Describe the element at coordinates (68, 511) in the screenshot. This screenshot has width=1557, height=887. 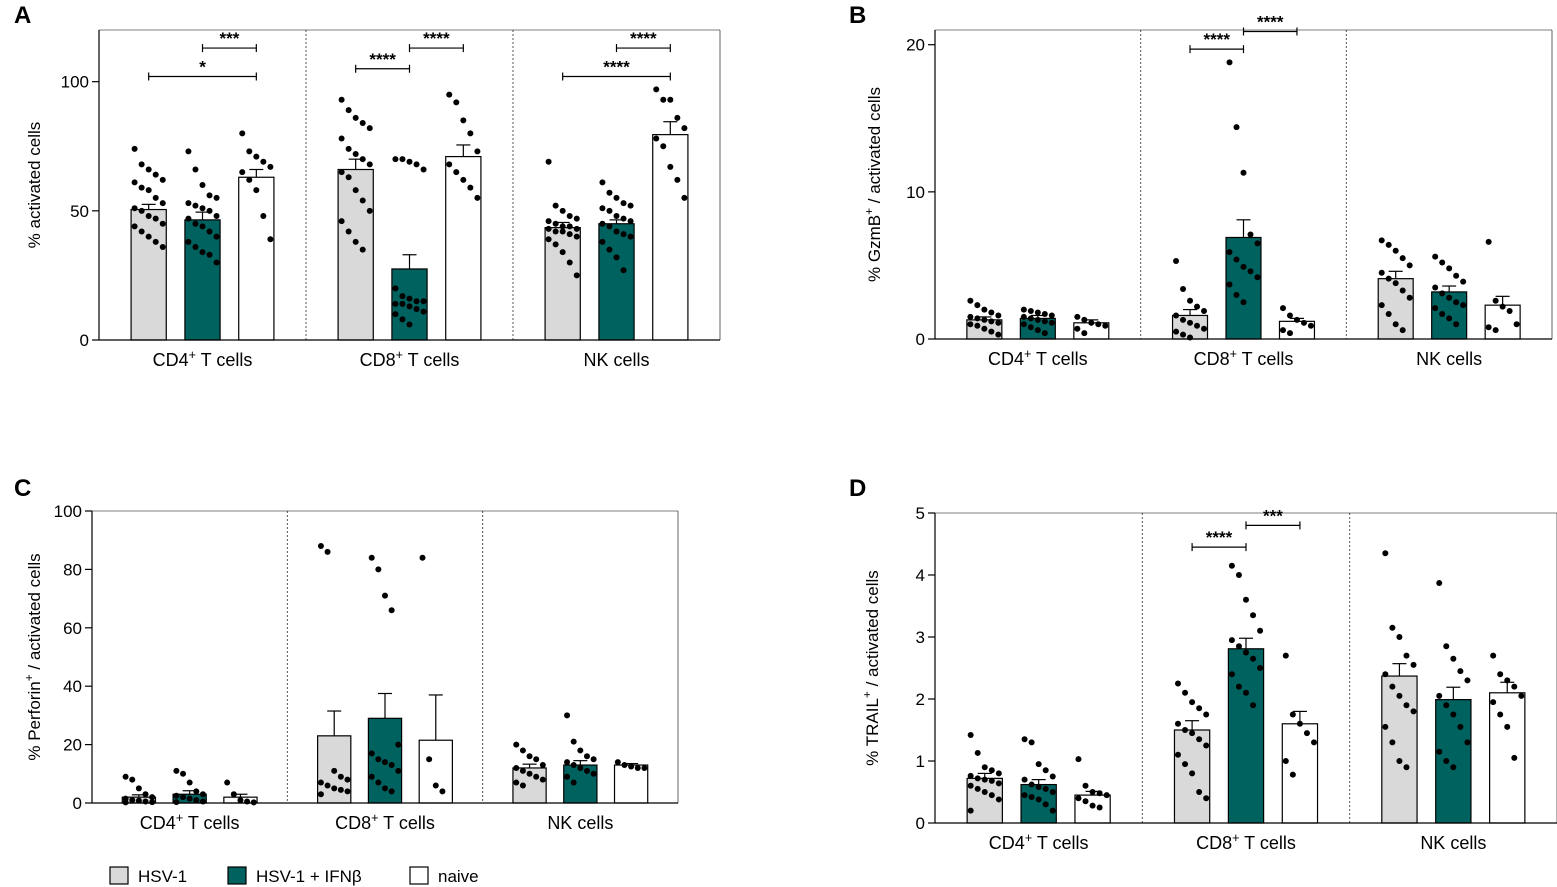
I see `y-tick-label: 100` at that location.